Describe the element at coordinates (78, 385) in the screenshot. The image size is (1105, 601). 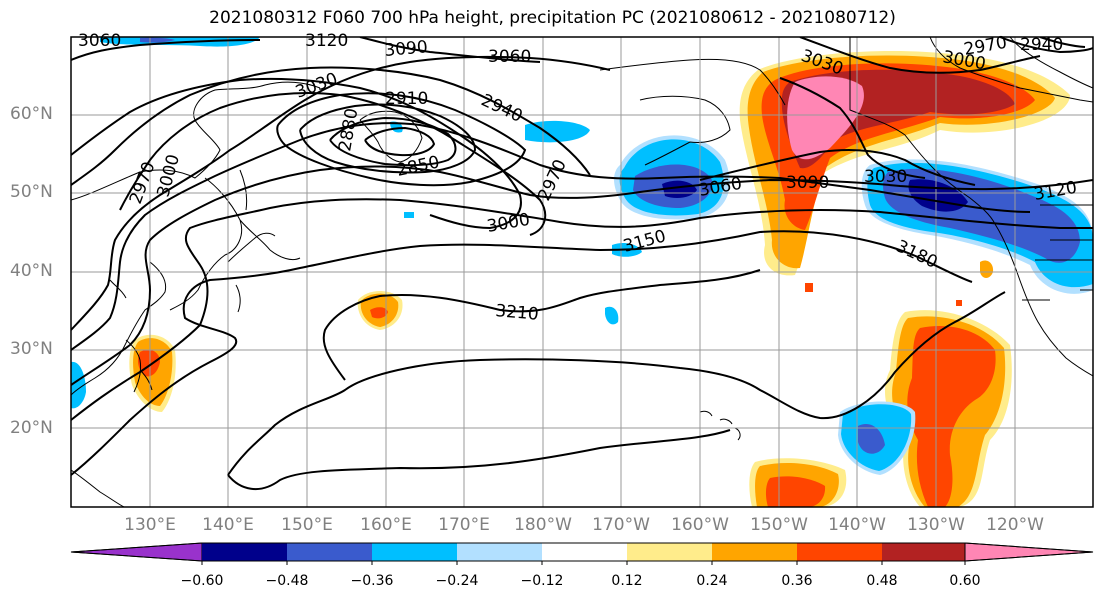
I see `precip-negative-westedge` at that location.